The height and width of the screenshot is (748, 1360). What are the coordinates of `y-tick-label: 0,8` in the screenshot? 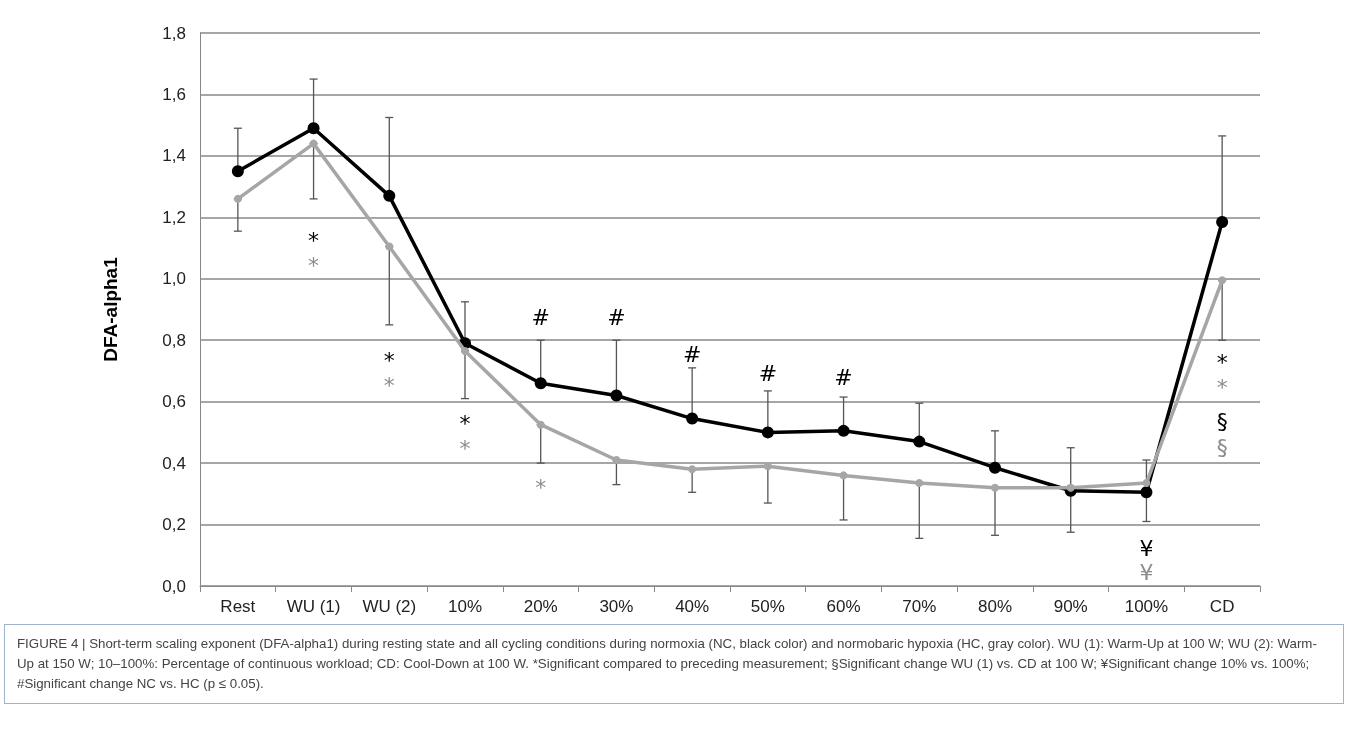 It's located at (174, 340).